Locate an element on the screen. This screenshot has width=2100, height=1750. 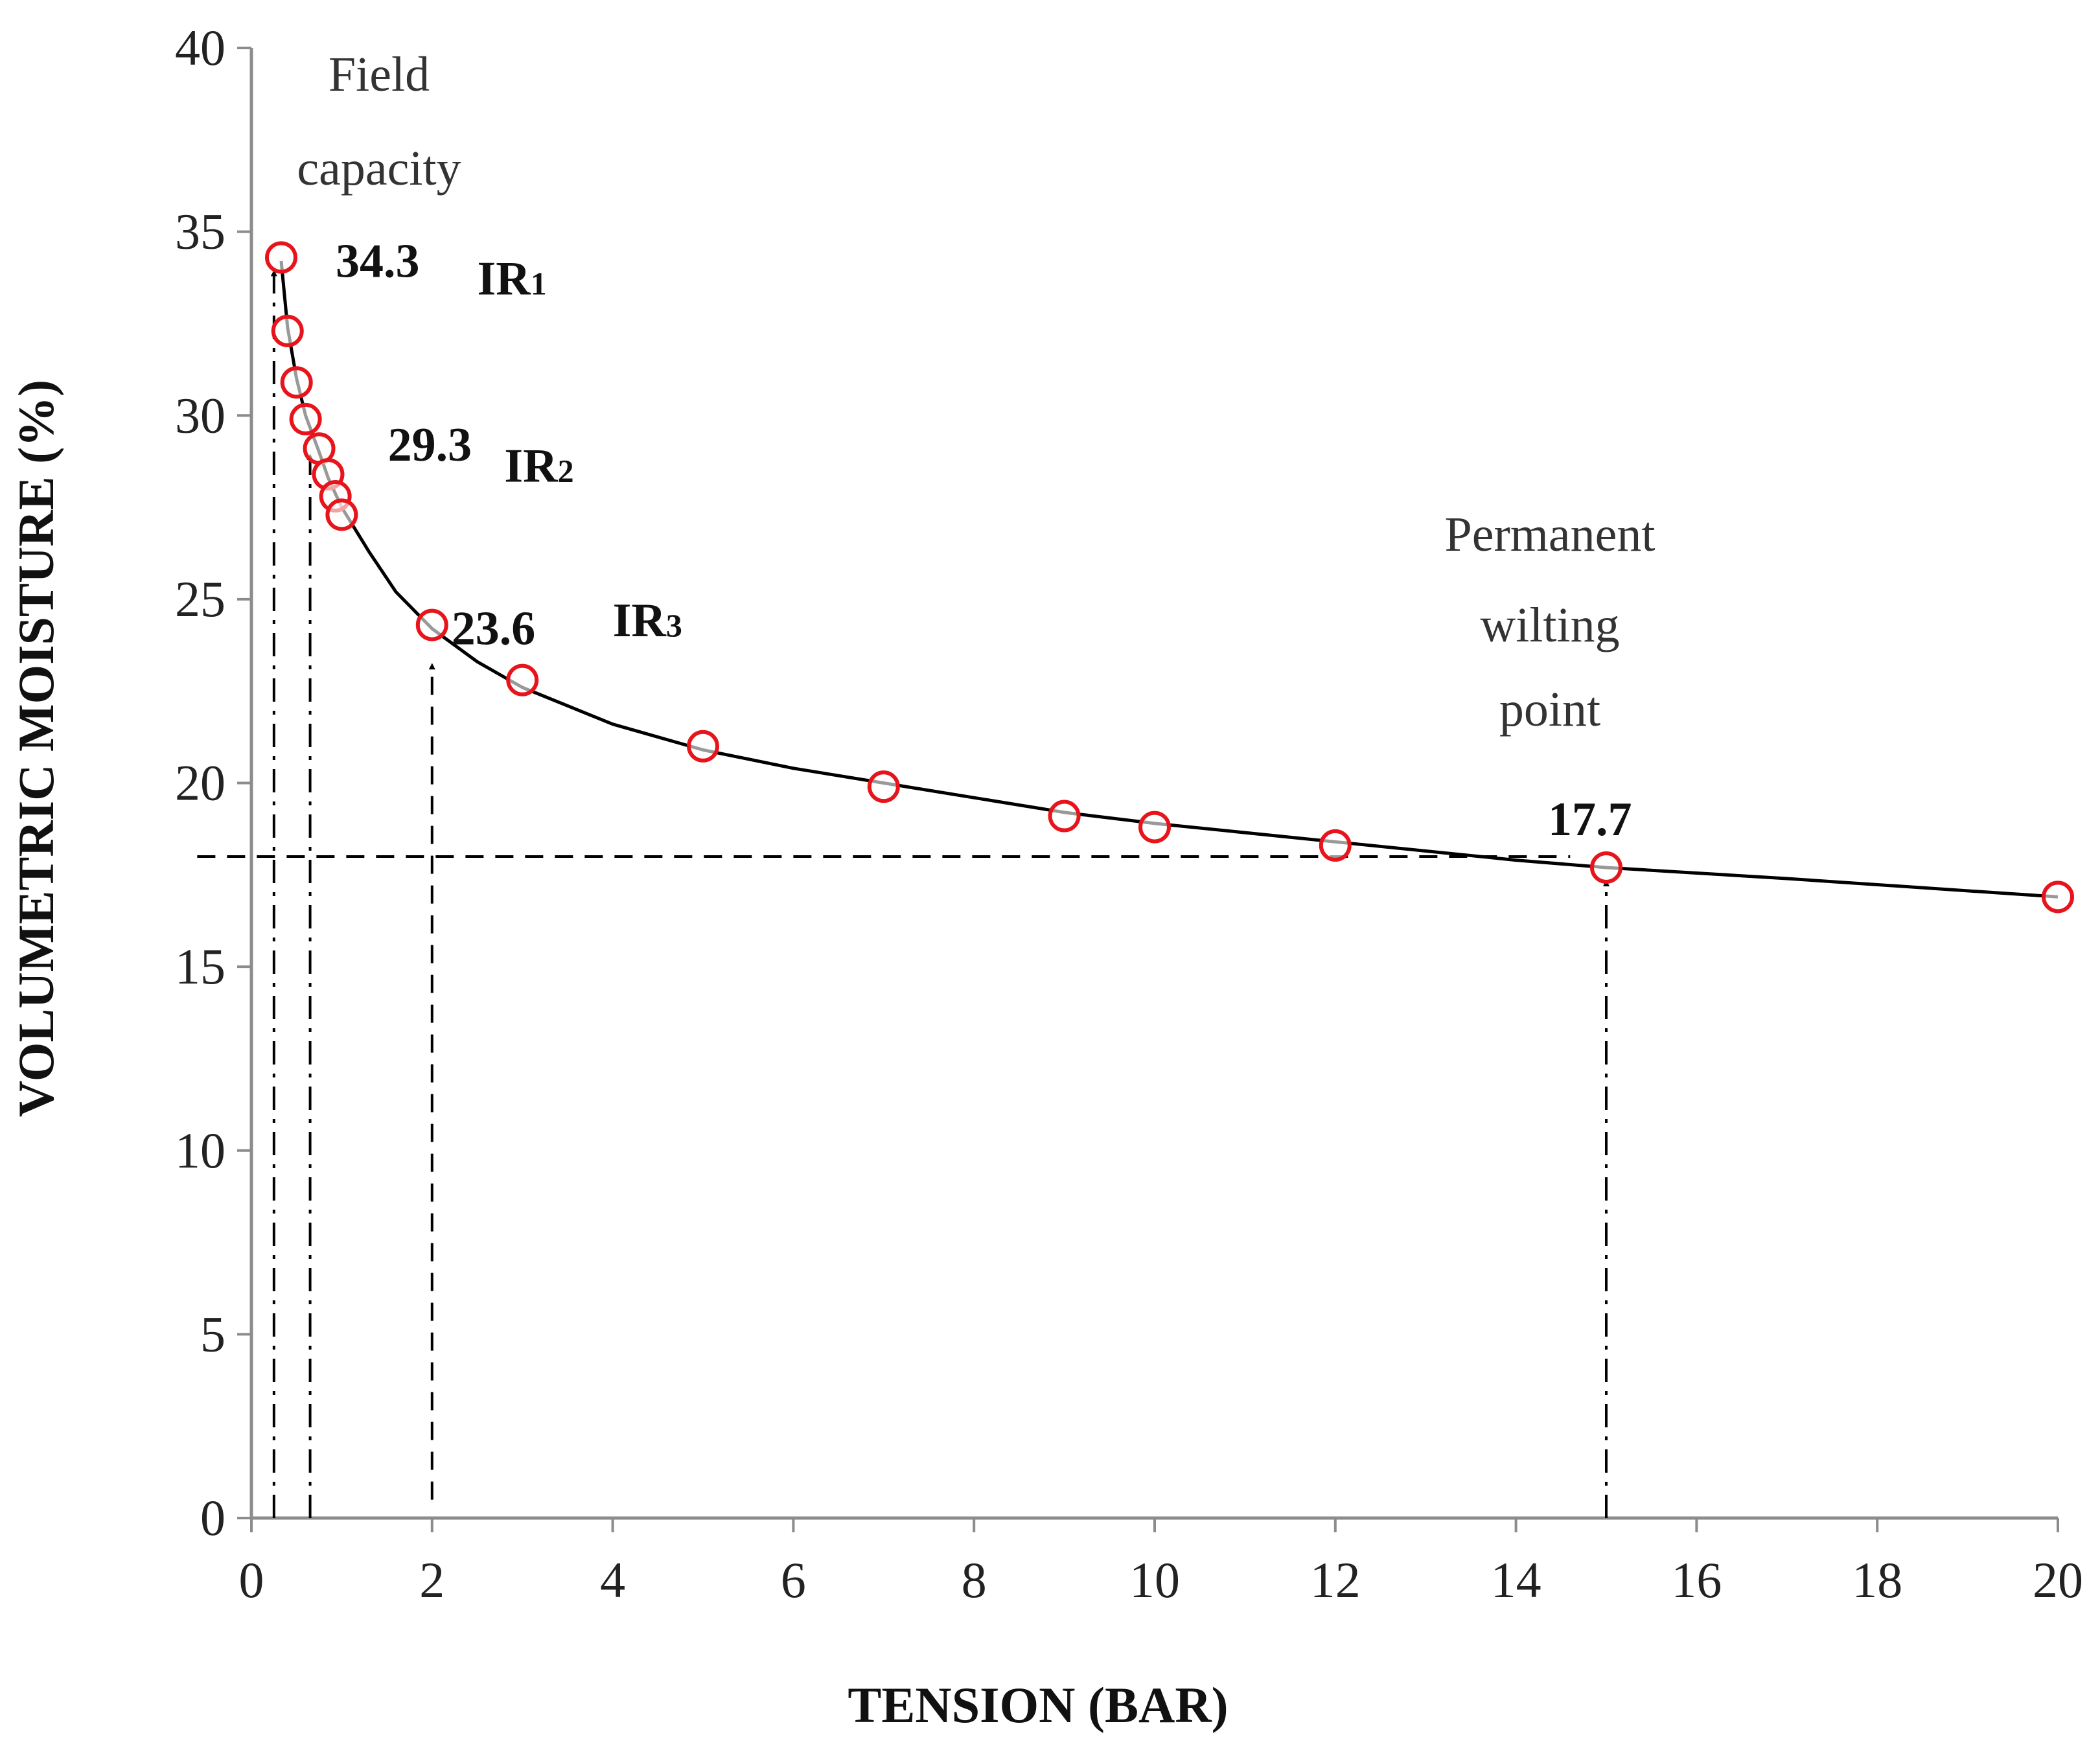
x-axis-title: TENSION (BAR) is located at coordinates (1038, 1705).